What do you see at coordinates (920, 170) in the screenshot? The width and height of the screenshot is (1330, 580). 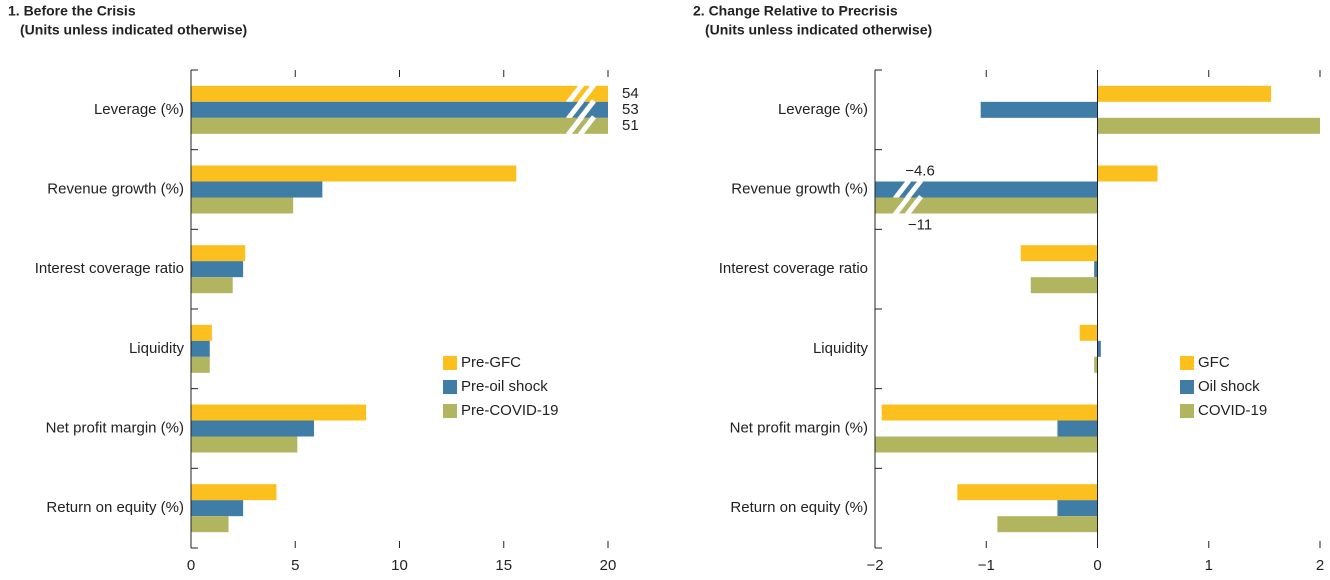 I see `value-label: −4.6` at bounding box center [920, 170].